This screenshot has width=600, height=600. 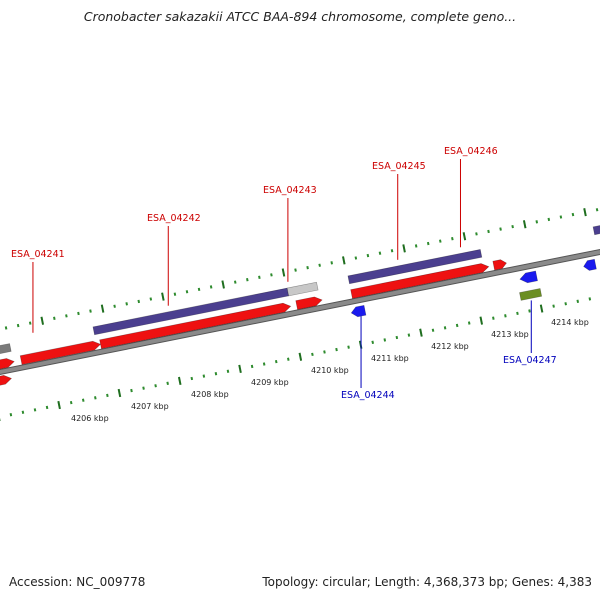 I want to click on accession-text: Accession: NC_009778, so click(x=77, y=582).